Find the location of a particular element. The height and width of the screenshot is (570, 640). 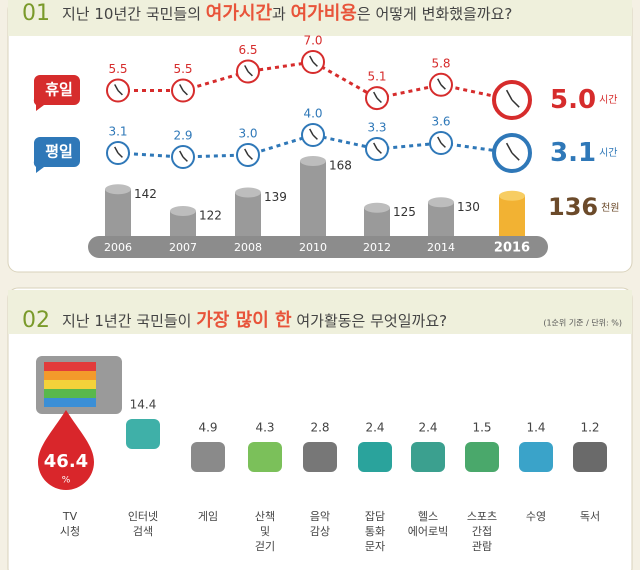

section-title: 지난 1년간 국민들이 가장 많이 한 여가활동은 무엇일까요? is located at coordinates (254, 320).